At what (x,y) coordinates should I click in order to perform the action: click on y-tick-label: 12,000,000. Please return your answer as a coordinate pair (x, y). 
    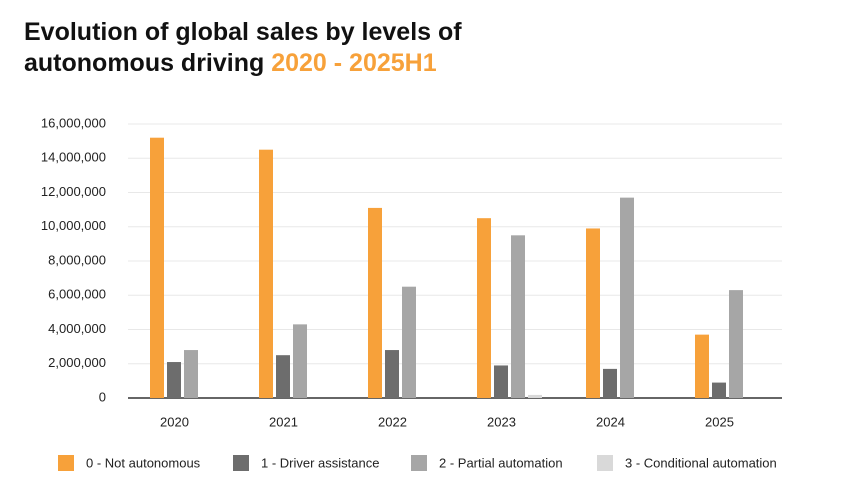
    Looking at the image, I should click on (73, 191).